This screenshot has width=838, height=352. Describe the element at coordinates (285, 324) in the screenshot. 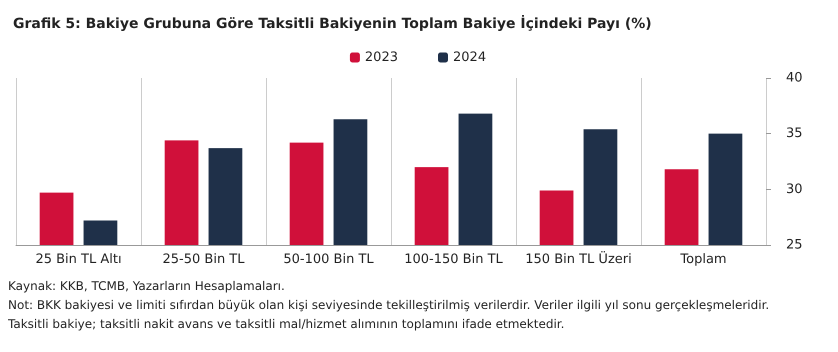

I see `text: Taksitli bakiye; taksitli nakit avans ve taksitli mal/hizmet alımının toplamını ifade etmektedir.` at that location.